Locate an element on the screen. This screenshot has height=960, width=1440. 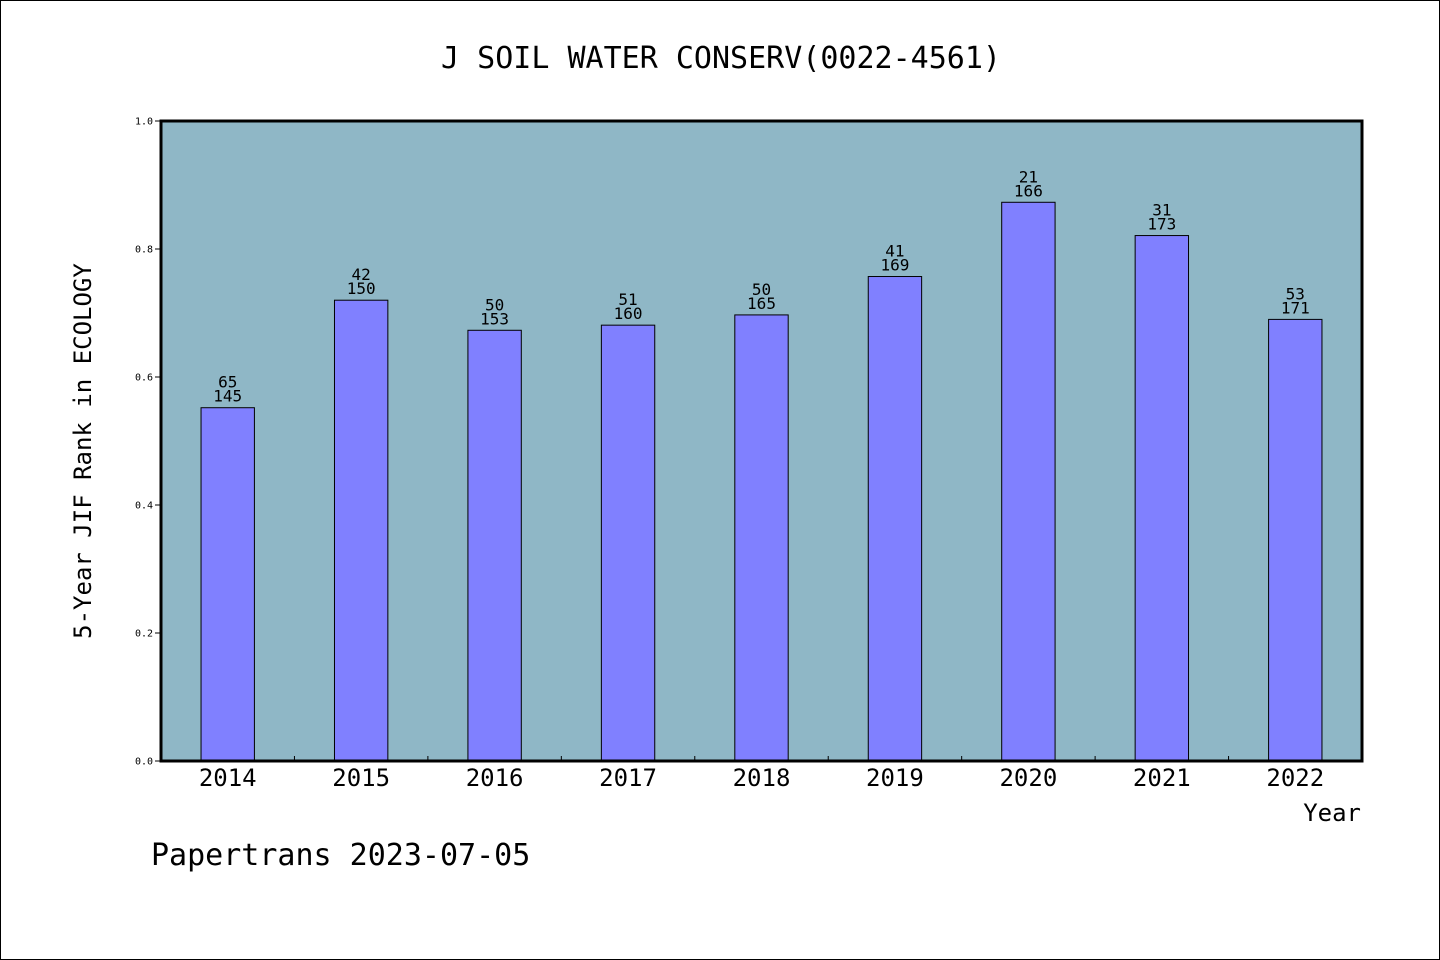
bar-total-label: 171 is located at coordinates (1295, 307).